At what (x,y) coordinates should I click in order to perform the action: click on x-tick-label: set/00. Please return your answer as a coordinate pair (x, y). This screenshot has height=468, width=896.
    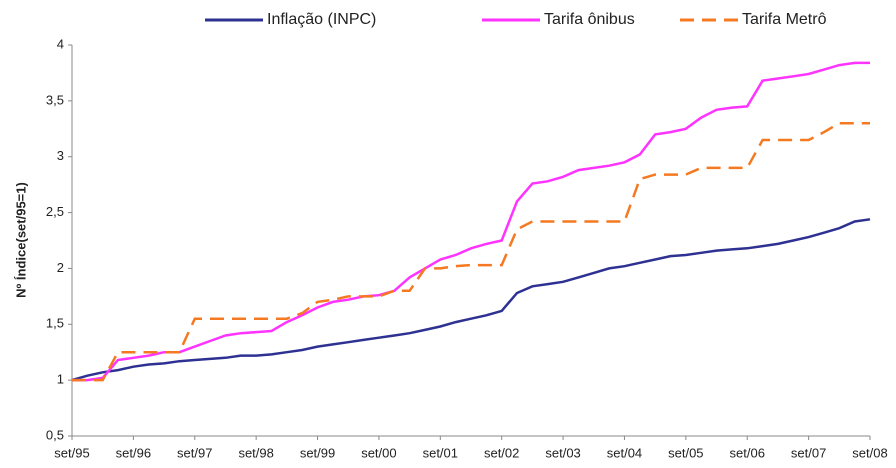
    Looking at the image, I should click on (378, 452).